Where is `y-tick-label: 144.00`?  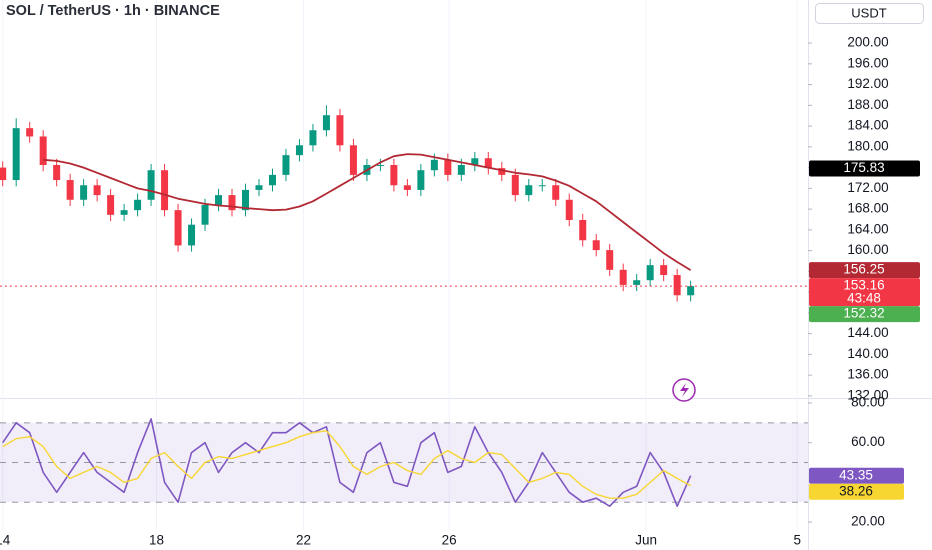
y-tick-label: 144.00 is located at coordinates (867, 332).